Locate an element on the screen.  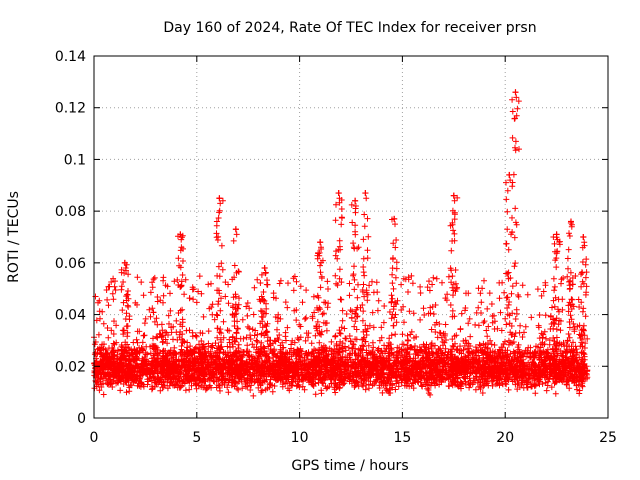
x-tick-label: 25 is located at coordinates (608, 438).